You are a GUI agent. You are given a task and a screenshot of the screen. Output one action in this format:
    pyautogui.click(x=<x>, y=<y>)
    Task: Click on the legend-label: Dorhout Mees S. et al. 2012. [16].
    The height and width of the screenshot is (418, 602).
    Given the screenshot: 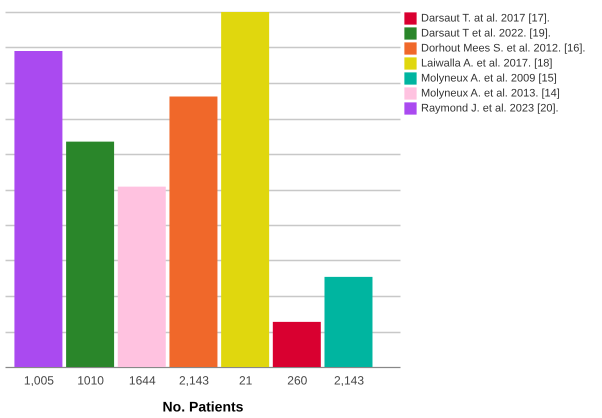 What is the action you would take?
    pyautogui.click(x=503, y=48)
    